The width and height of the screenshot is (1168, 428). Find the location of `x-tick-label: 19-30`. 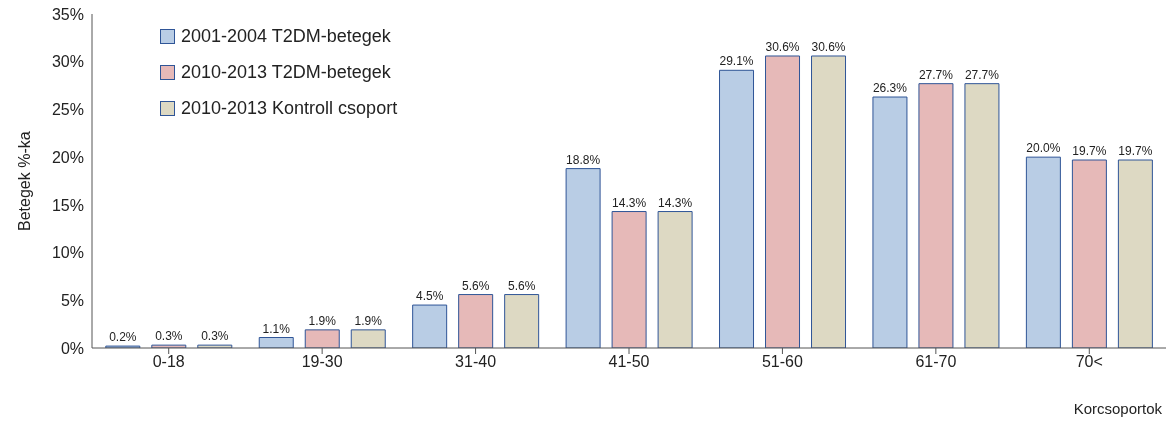

x-tick-label: 19-30 is located at coordinates (322, 362).